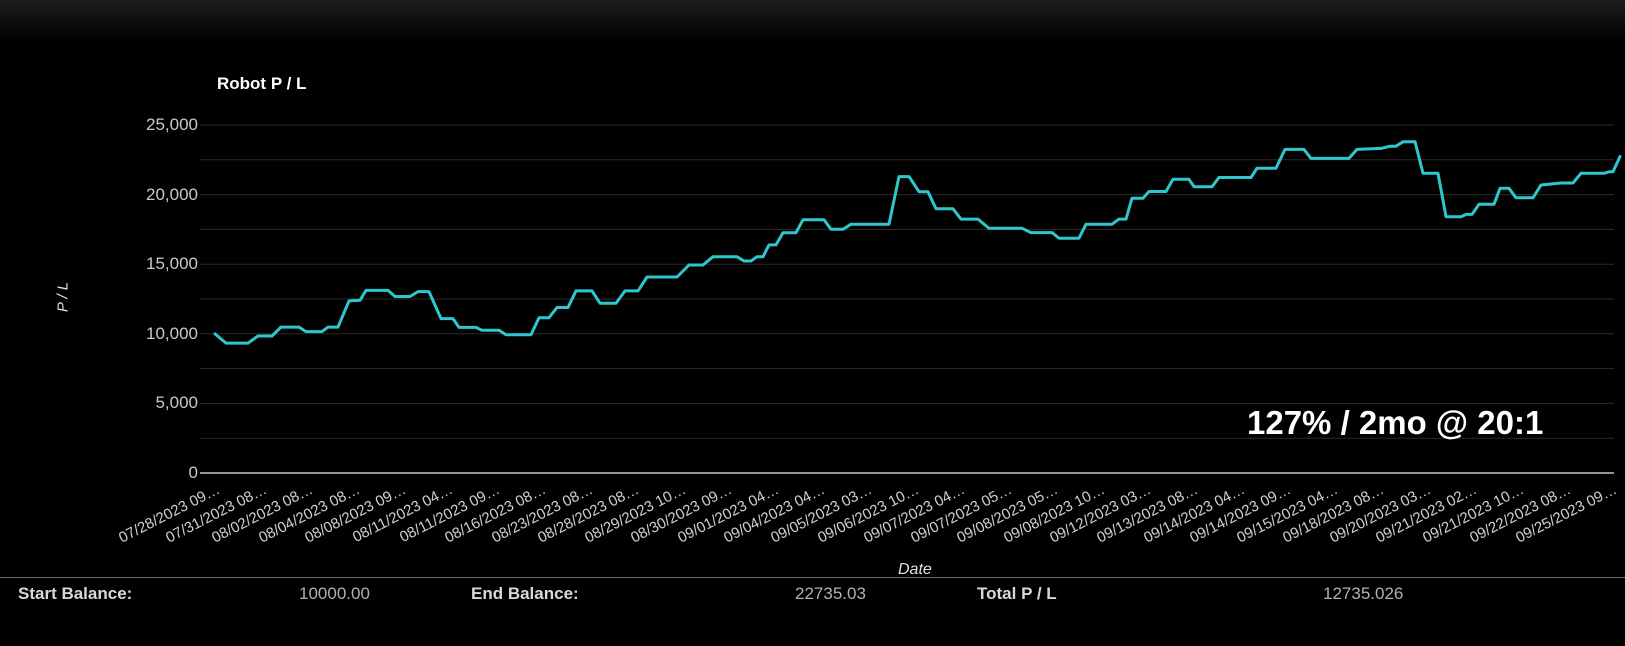 This screenshot has width=1625, height=646. I want to click on start-balance-label: Start Balance:, so click(75, 593).